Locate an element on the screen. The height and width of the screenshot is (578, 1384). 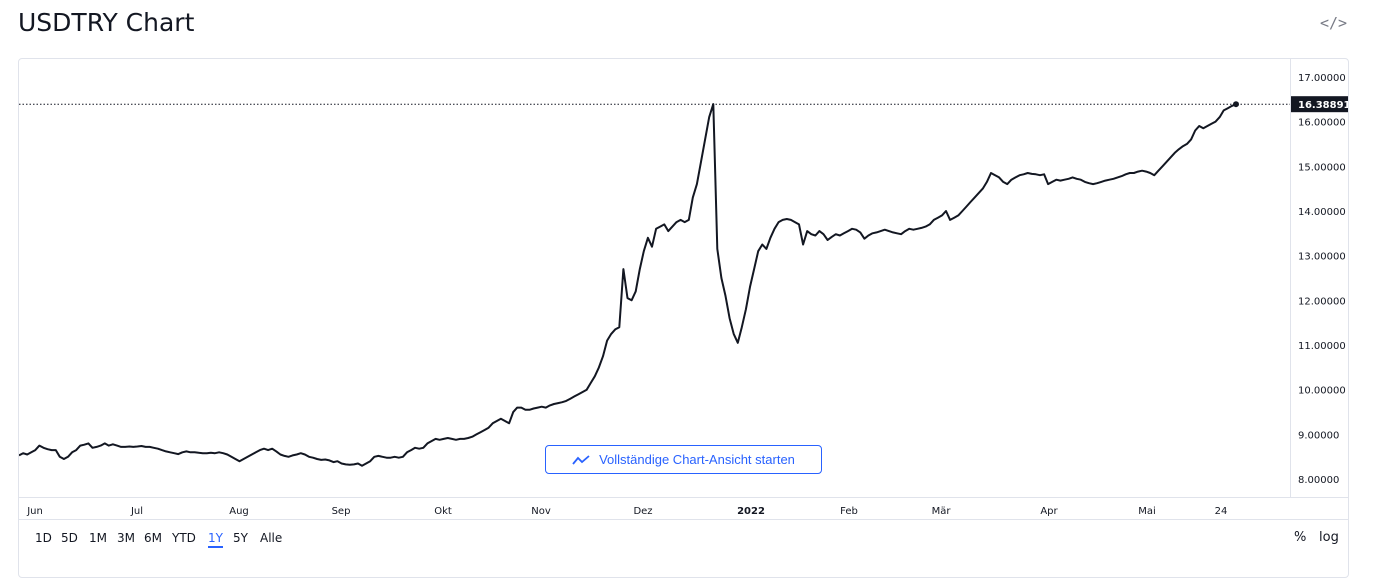
range-button-5y: 5Y is located at coordinates (240, 538).